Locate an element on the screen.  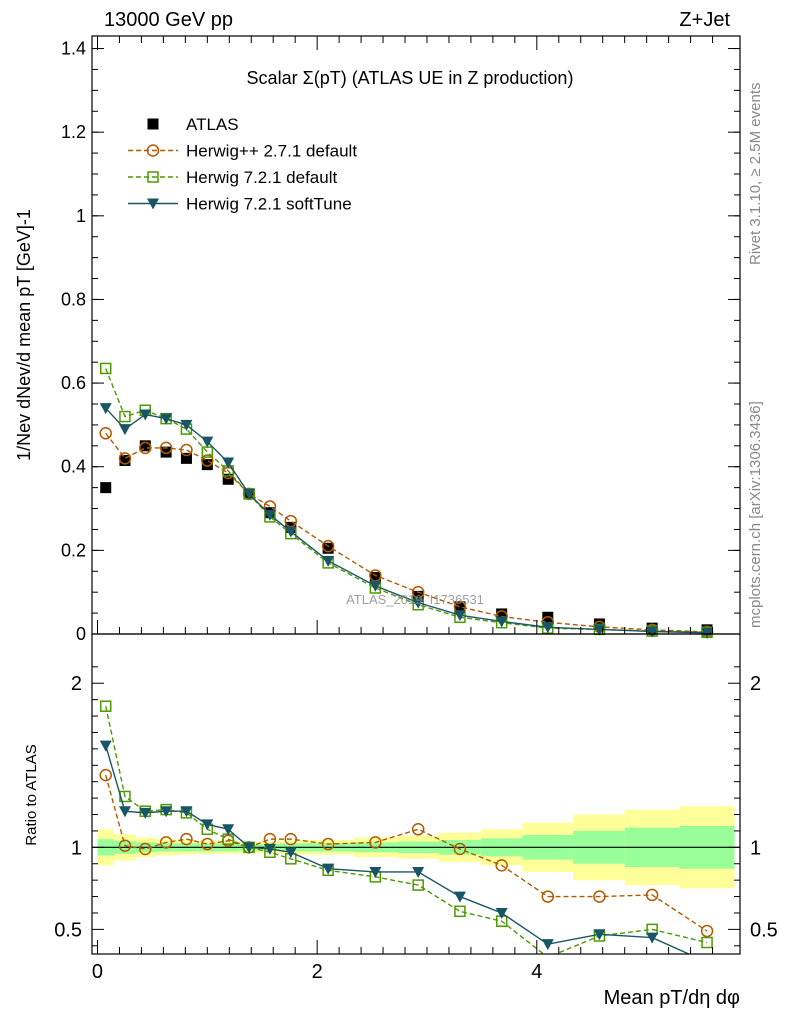
ratio-y-tick-label-right: 0.5 is located at coordinates (764, 930).